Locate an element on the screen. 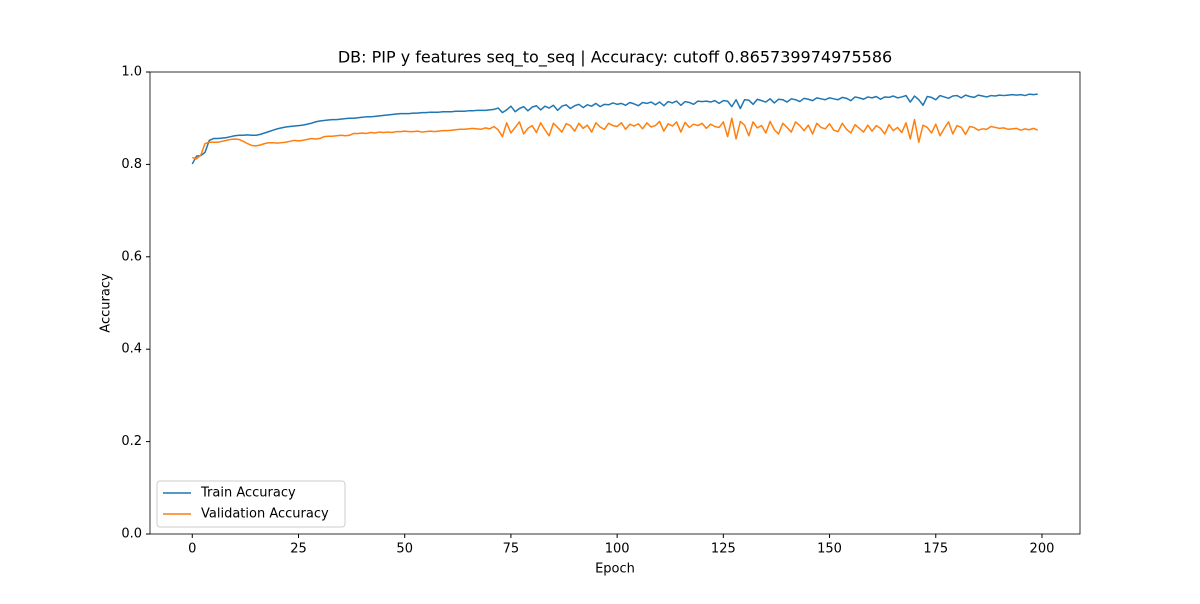  legend-label: Train Accuracy is located at coordinates (248, 493).